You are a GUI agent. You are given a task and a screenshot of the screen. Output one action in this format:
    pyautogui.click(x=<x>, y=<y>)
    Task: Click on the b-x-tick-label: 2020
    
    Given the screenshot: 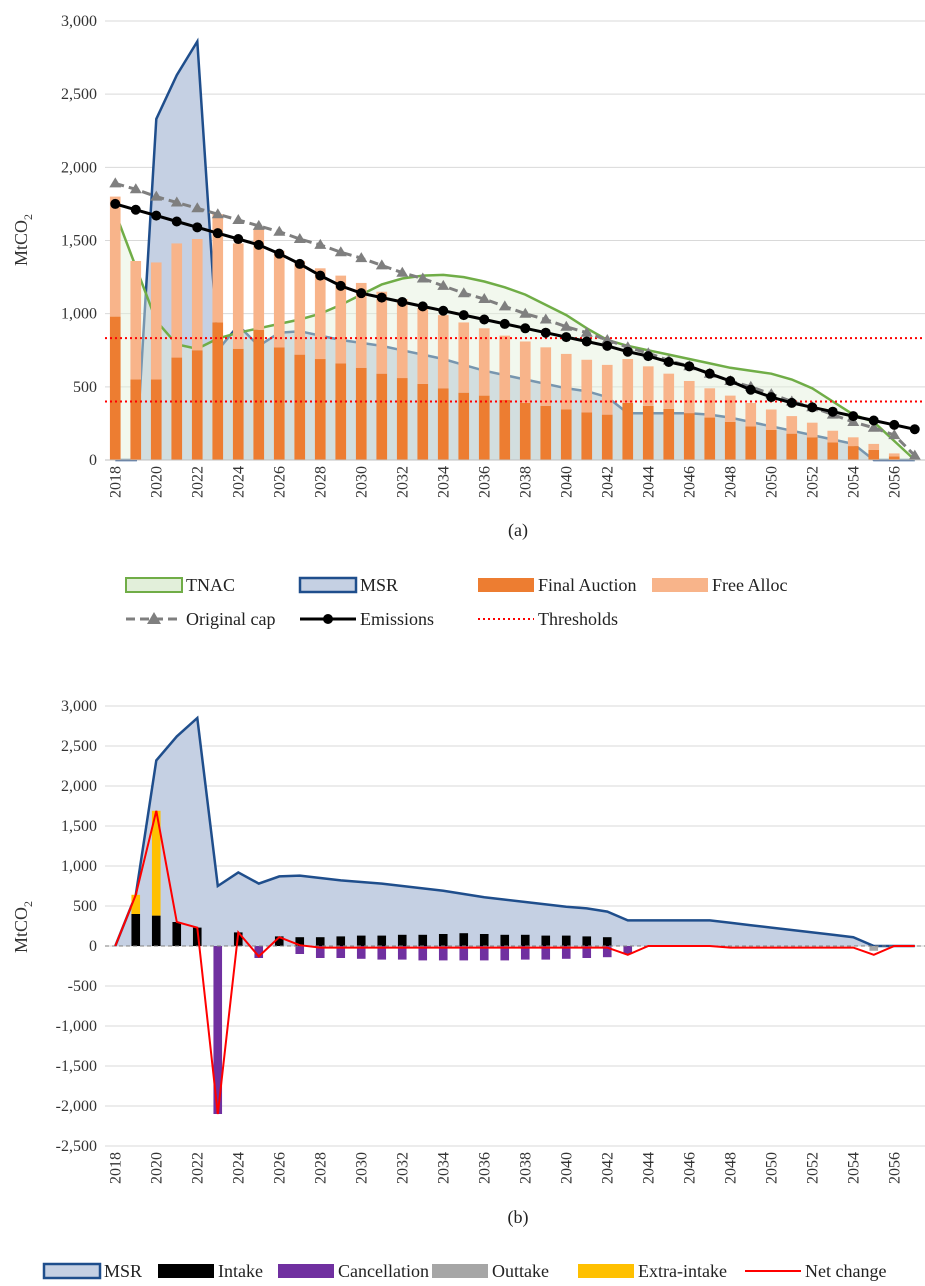 What is the action you would take?
    pyautogui.click(x=156, y=1168)
    